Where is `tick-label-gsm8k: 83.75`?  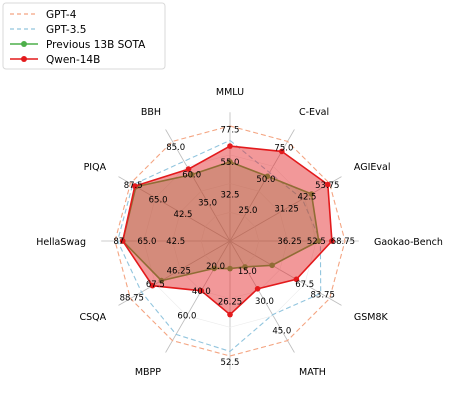
tick-label-gsm8k: 83.75 is located at coordinates (323, 296).